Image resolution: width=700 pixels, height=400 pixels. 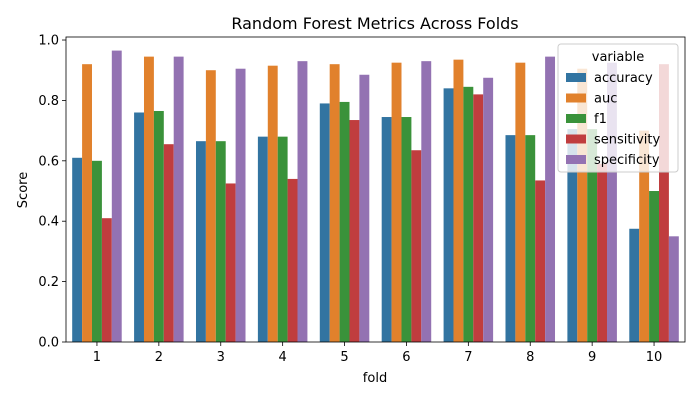 What do you see at coordinates (592, 357) in the screenshot?
I see `x-tick-label: 9` at bounding box center [592, 357].